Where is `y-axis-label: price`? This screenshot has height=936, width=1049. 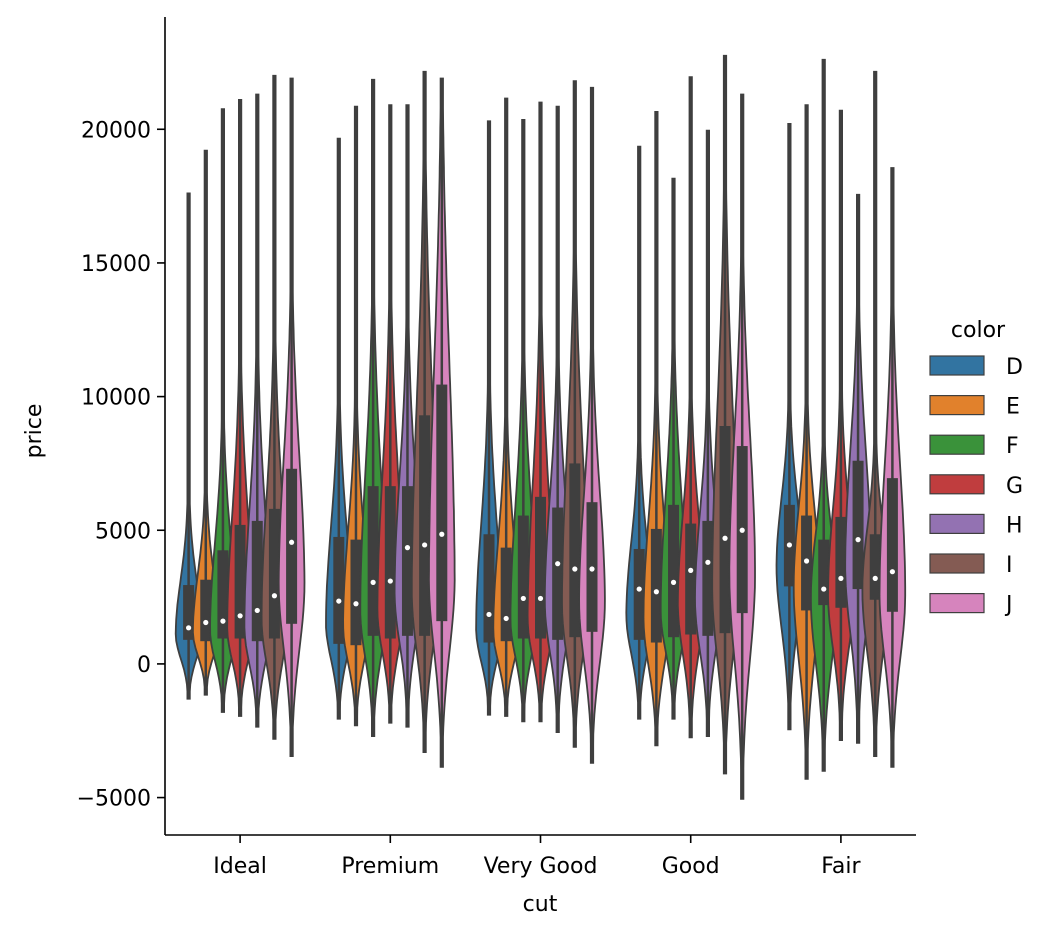 y-axis-label: price is located at coordinates (34, 431).